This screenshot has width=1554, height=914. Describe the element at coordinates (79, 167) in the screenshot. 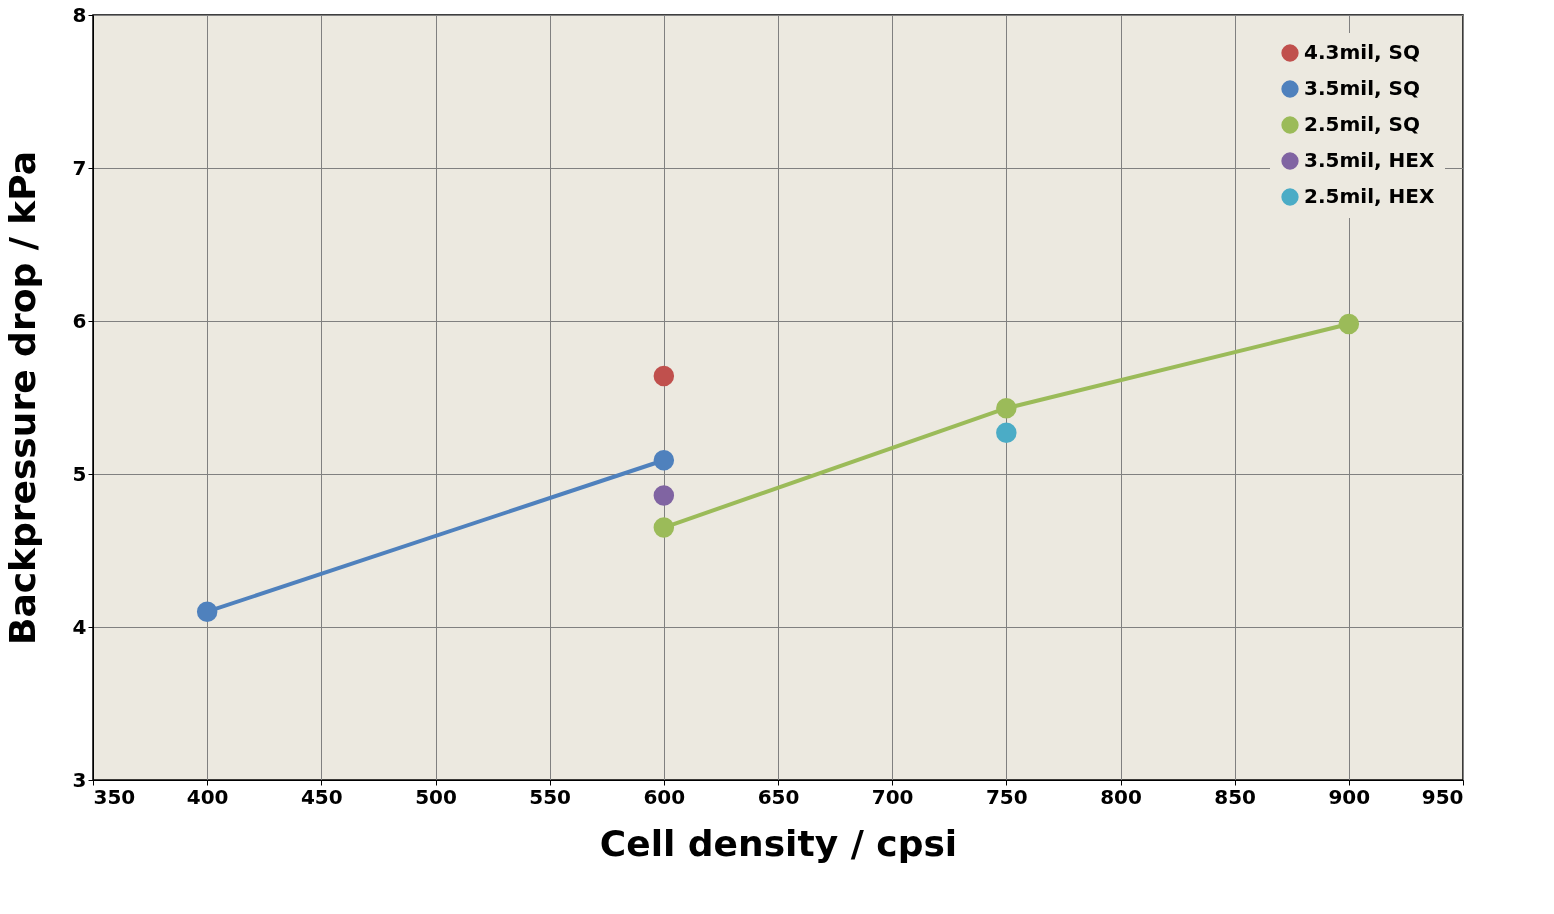

I see `y-tick-label: 7` at that location.